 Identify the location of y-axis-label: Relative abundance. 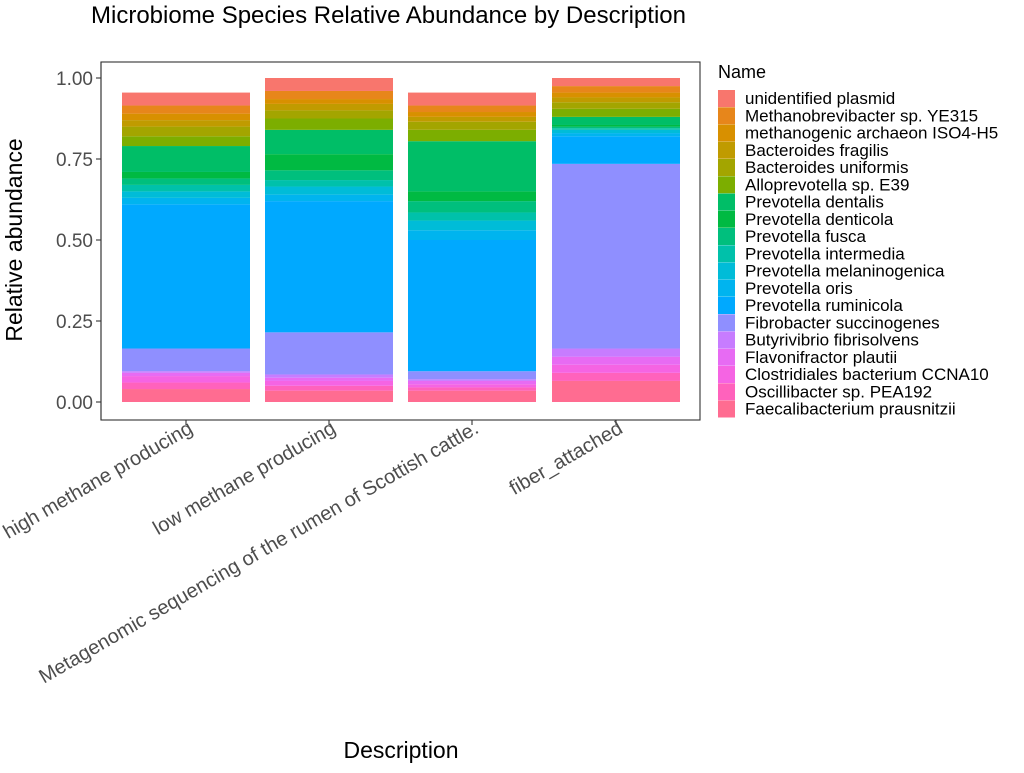
(14, 239).